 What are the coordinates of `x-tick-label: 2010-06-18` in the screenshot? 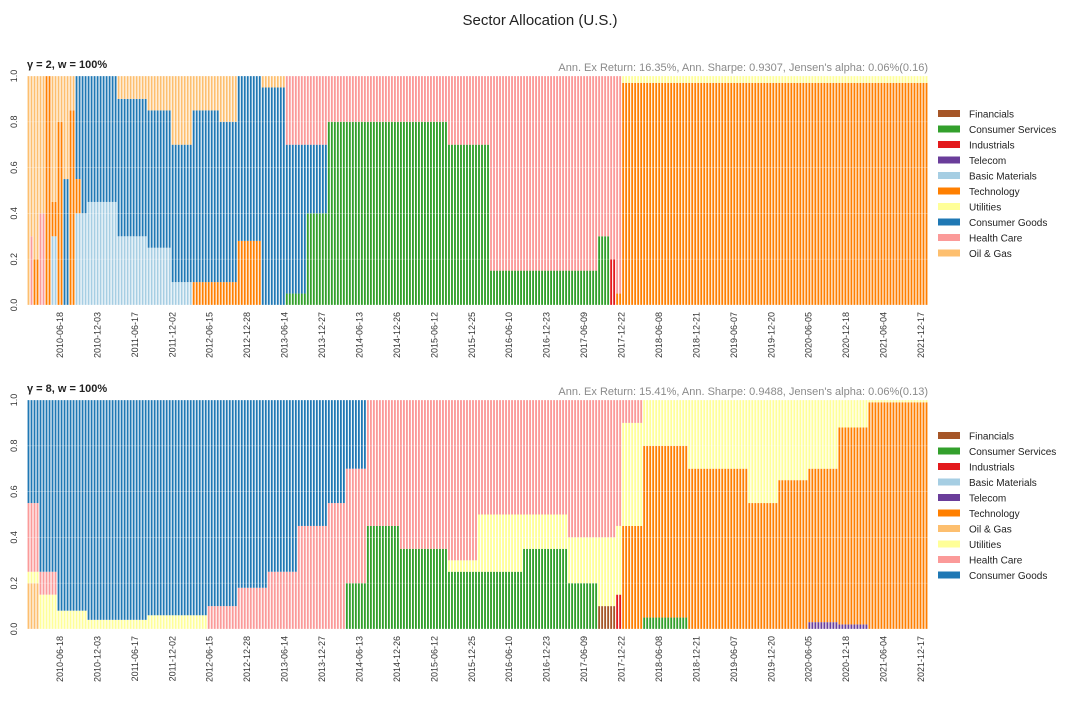 It's located at (60, 335).